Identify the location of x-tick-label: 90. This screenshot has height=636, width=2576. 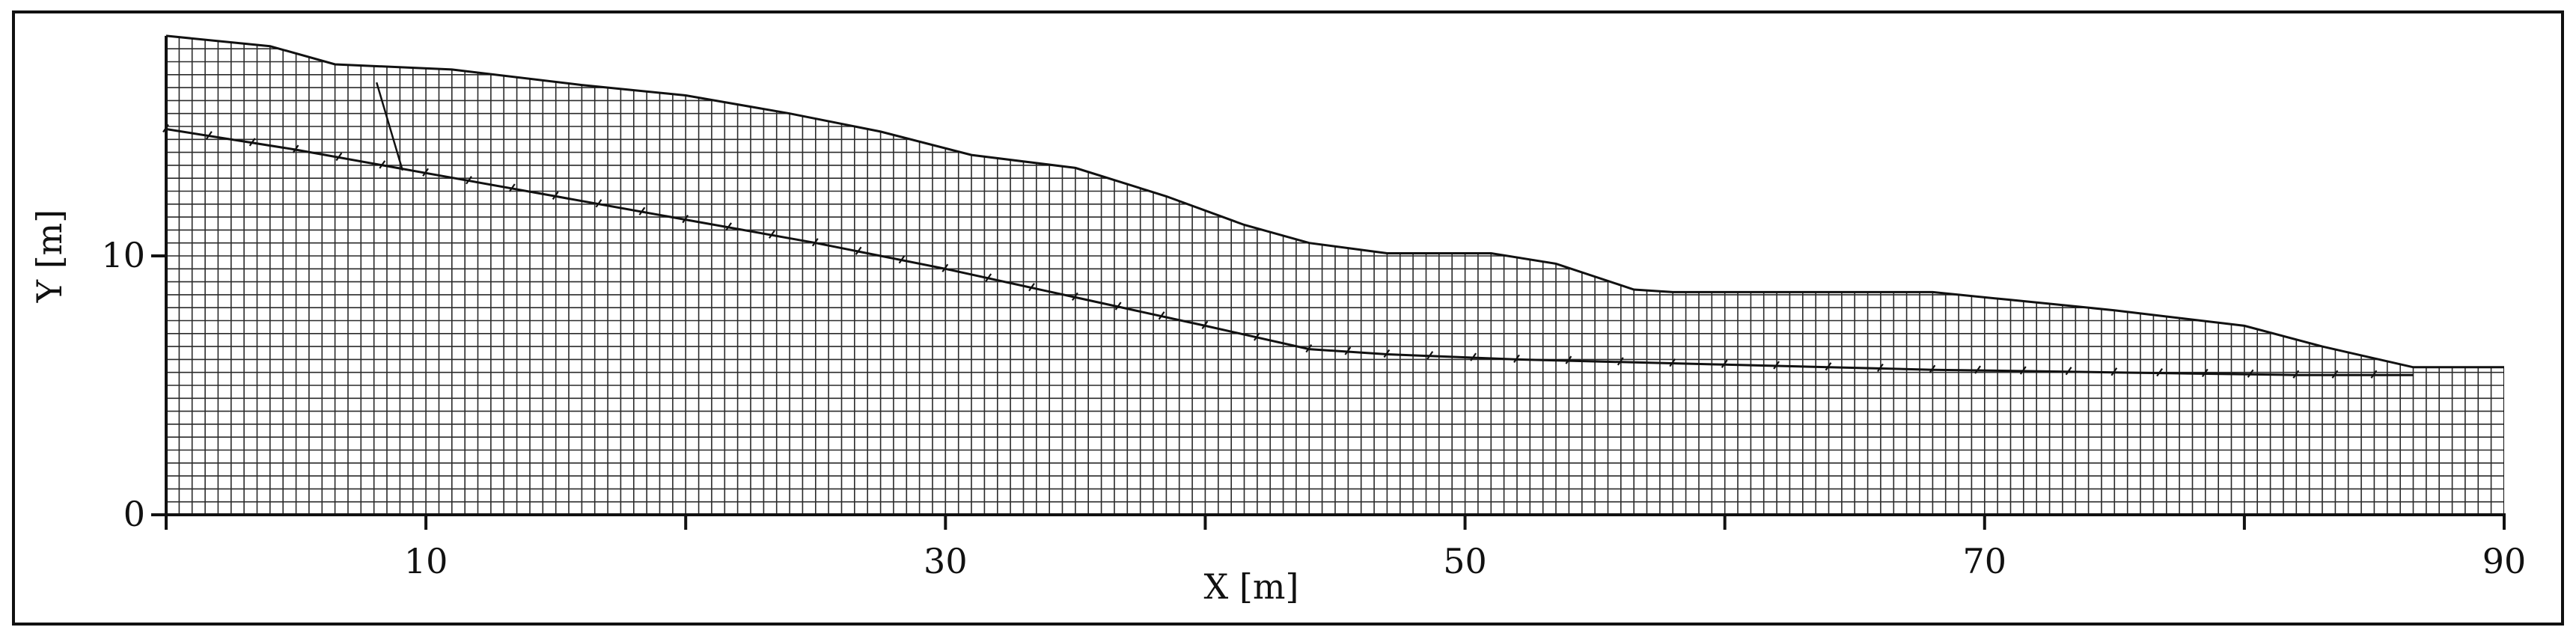
(2504, 561).